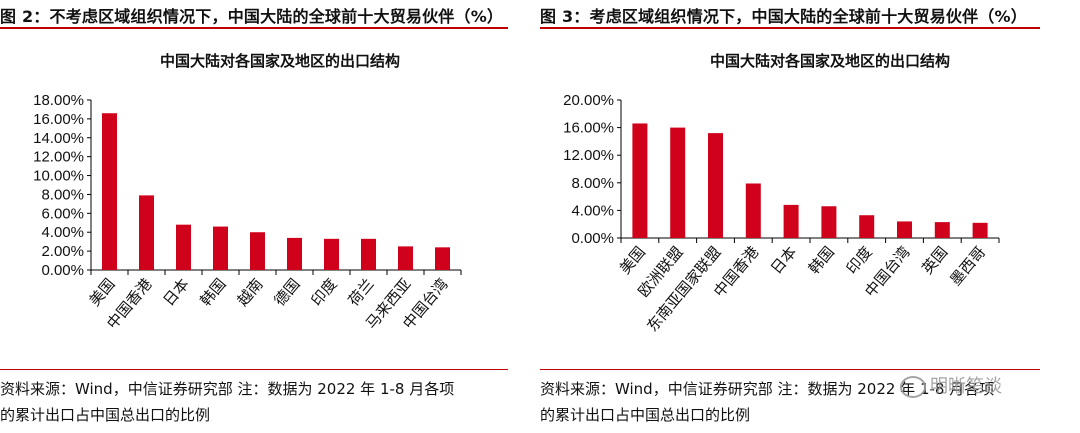 Image resolution: width=1080 pixels, height=433 pixels. Describe the element at coordinates (254, 28) in the screenshot. I see `left-title-rule` at that location.